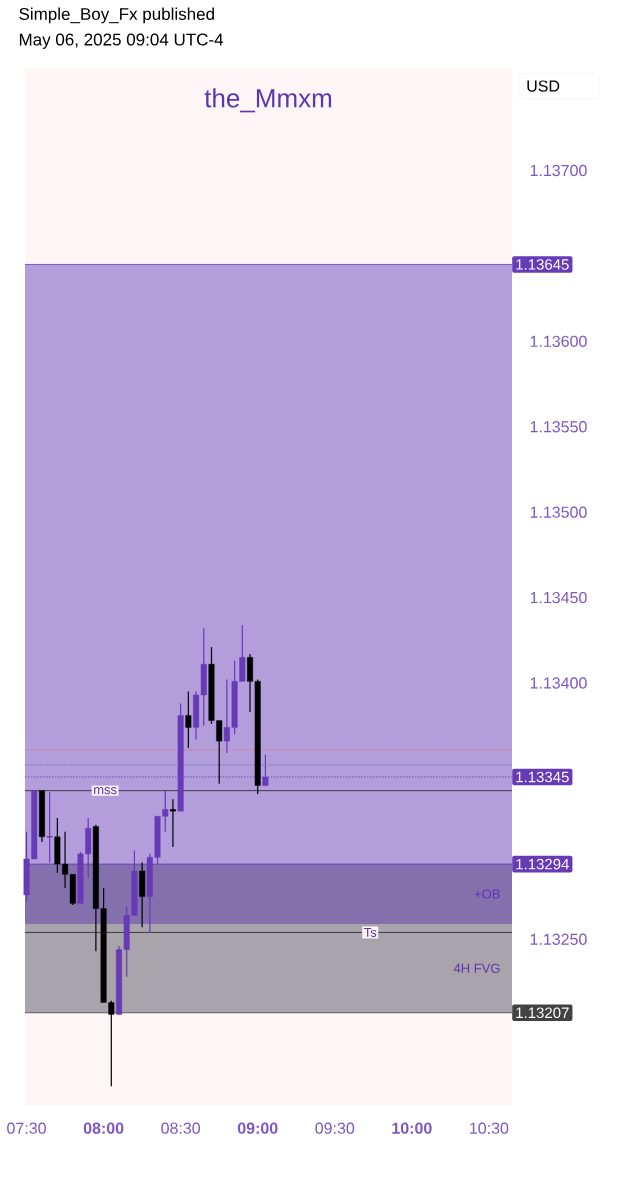 This screenshot has height=1200, width=622. Describe the element at coordinates (476, 968) in the screenshot. I see `band-label: 4H FVG` at that location.